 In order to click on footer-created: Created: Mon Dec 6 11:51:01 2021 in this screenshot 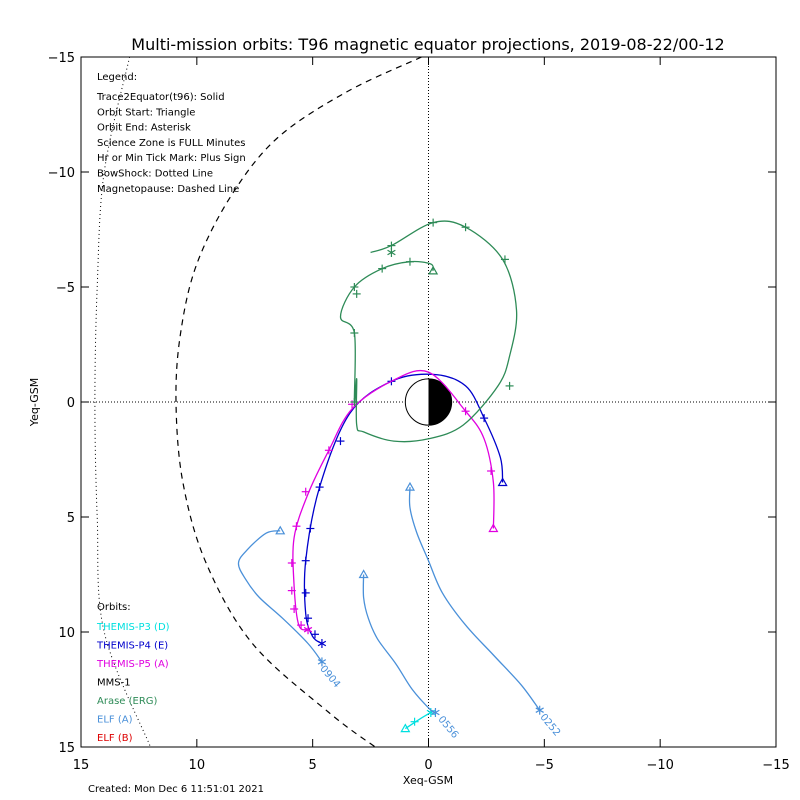, I will do `click(176, 789)`.